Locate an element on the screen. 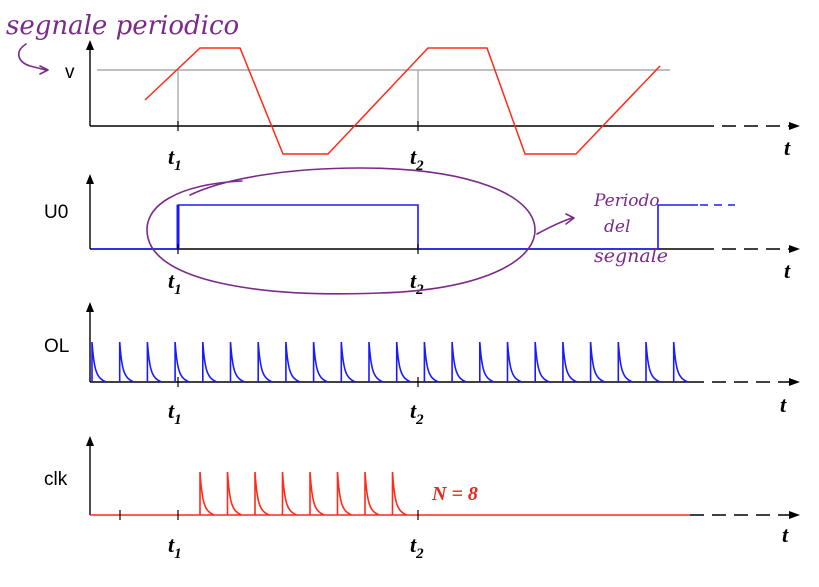  ol-y-label: OL is located at coordinates (56, 346).